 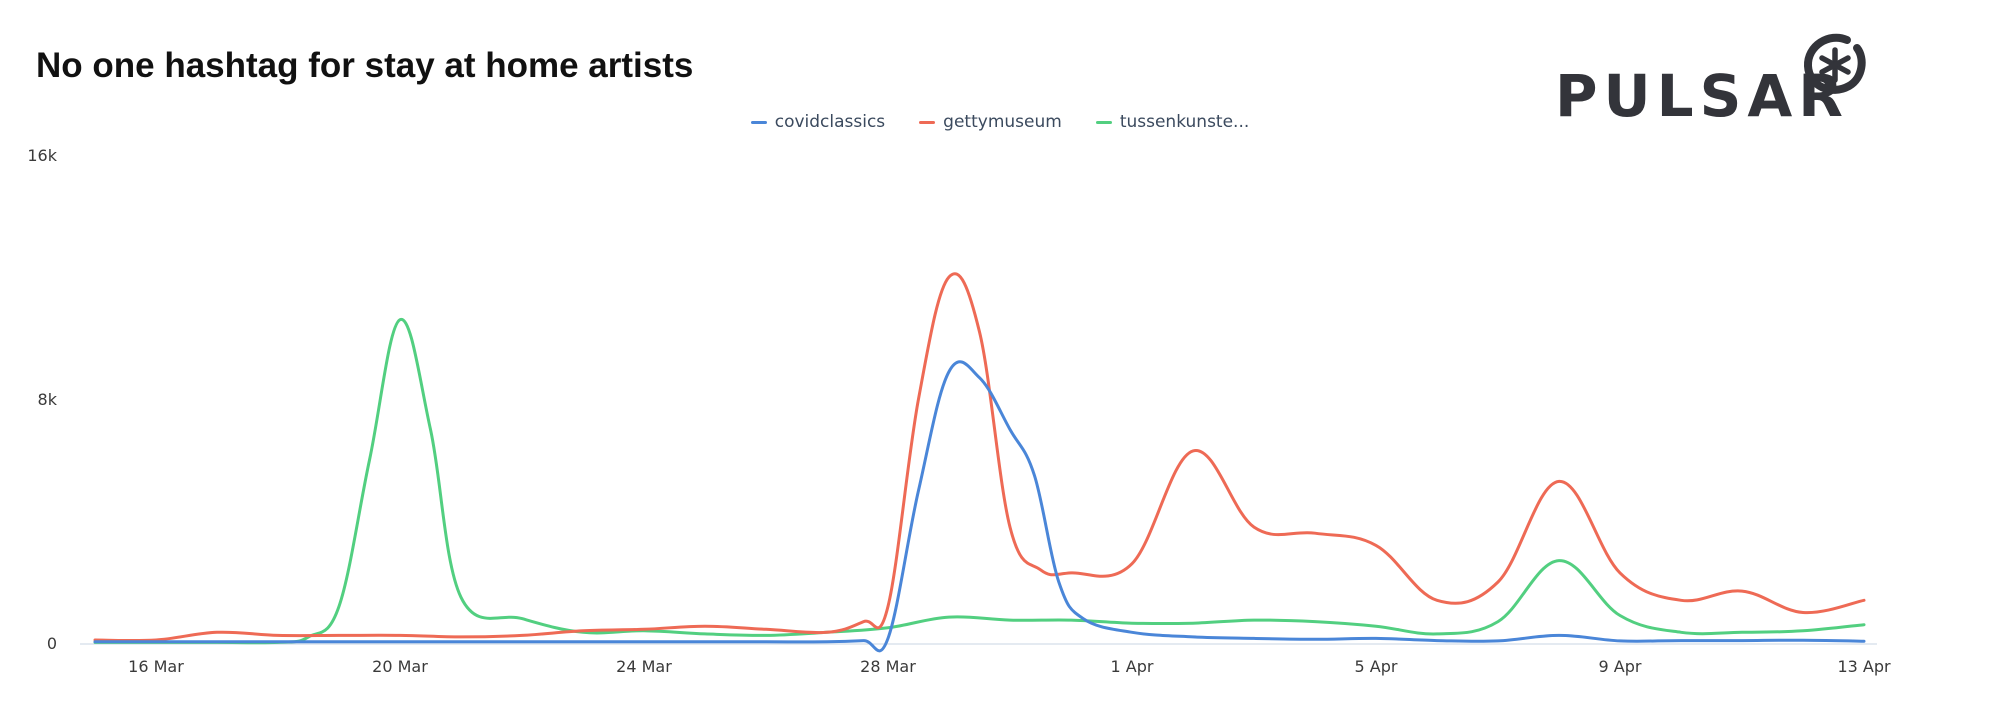 What do you see at coordinates (644, 666) in the screenshot?
I see `x-tick-label: 24 Mar` at bounding box center [644, 666].